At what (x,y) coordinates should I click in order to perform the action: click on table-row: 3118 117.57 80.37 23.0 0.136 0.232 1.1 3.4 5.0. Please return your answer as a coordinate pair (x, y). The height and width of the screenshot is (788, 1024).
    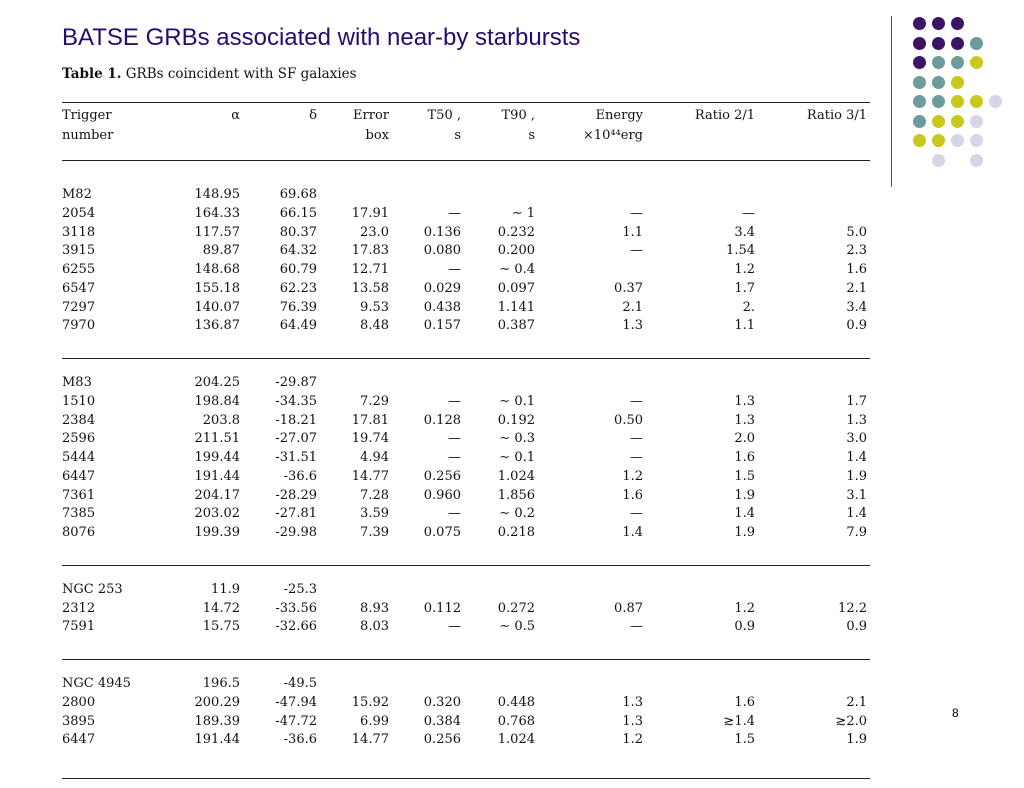
    Looking at the image, I should click on (464, 233).